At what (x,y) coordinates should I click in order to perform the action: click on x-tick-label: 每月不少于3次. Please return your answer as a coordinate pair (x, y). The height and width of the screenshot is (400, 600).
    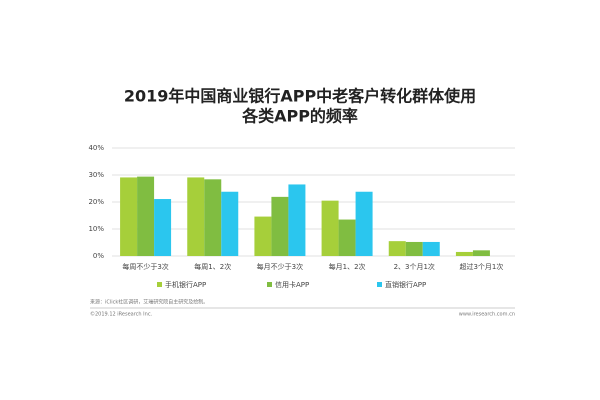
    Looking at the image, I should click on (280, 266).